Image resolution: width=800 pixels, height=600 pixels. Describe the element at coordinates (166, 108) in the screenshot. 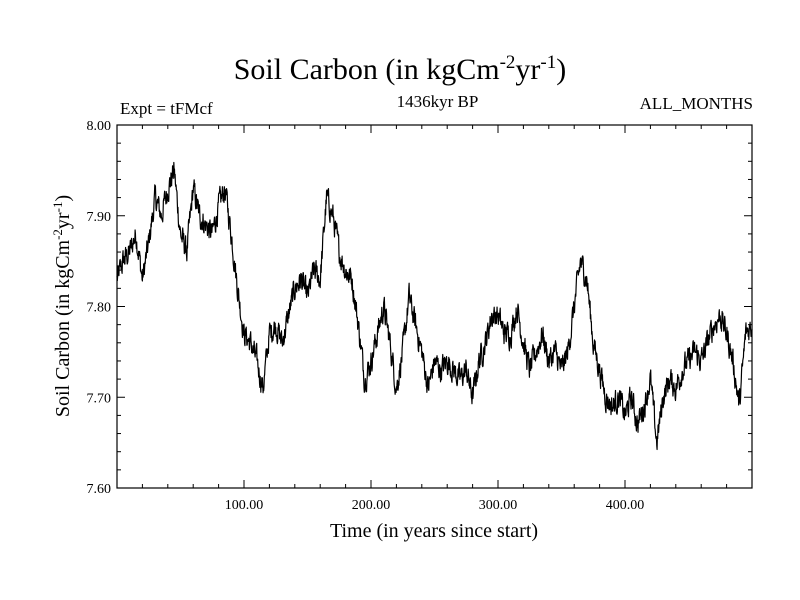

I see `experiment-label: Expt = tFMcf` at that location.